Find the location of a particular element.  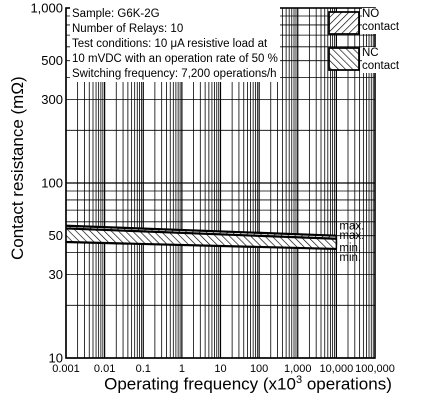

y-tick-label: 500 is located at coordinates (52, 60).